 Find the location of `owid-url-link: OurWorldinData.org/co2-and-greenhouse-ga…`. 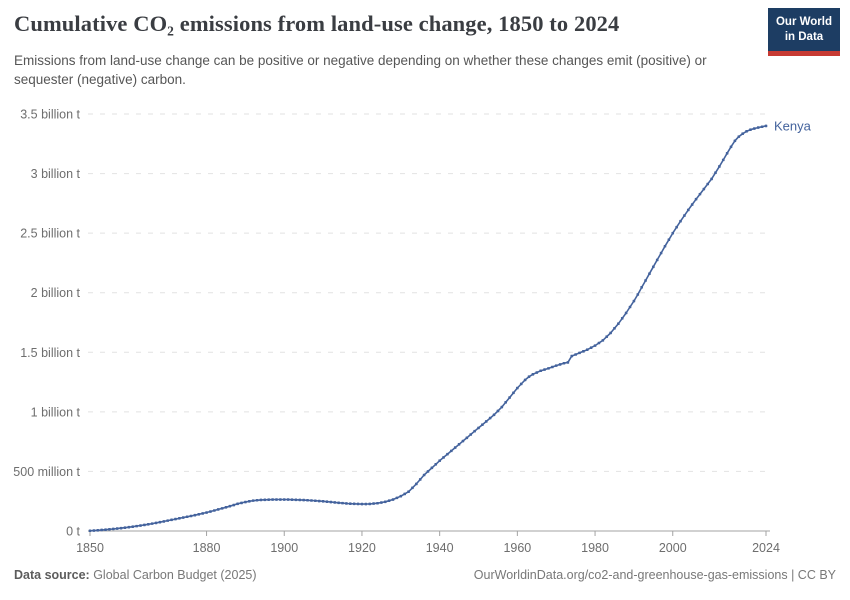

owid-url-link: OurWorldinData.org/co2-and-greenhouse-ga… is located at coordinates (654, 575).